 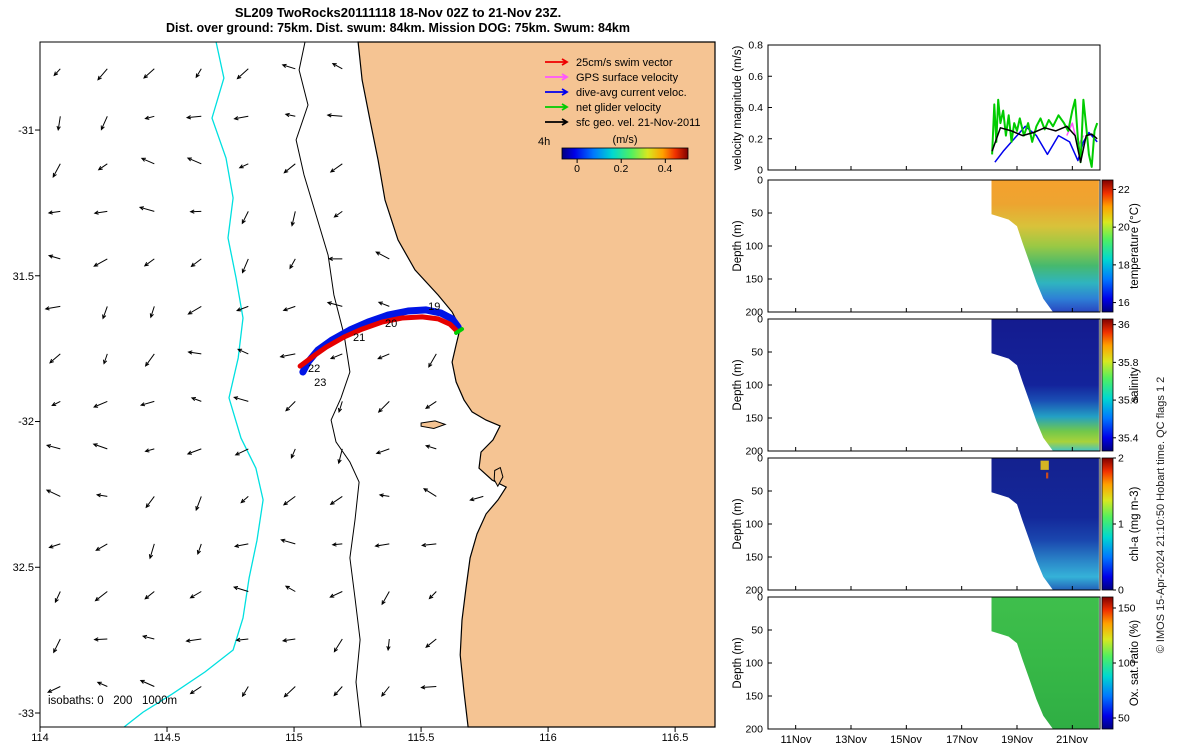 What do you see at coordinates (1107, 246) in the screenshot?
I see `temperature-section-colorbar` at bounding box center [1107, 246].